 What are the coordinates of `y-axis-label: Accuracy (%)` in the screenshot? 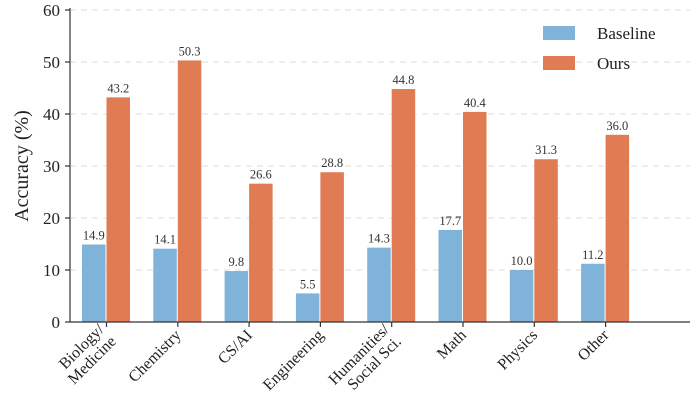 It's located at (22, 166).